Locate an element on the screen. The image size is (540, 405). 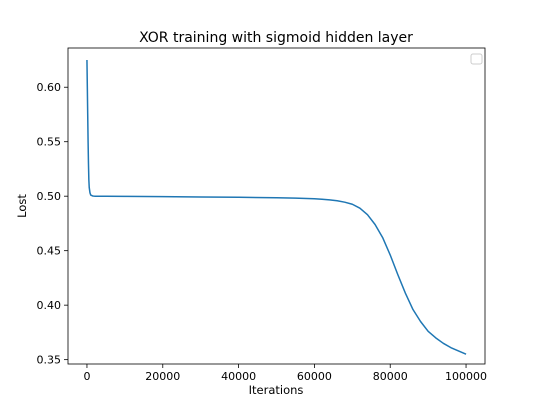
y-tick-label-1: 0.40 is located at coordinates (49, 305).